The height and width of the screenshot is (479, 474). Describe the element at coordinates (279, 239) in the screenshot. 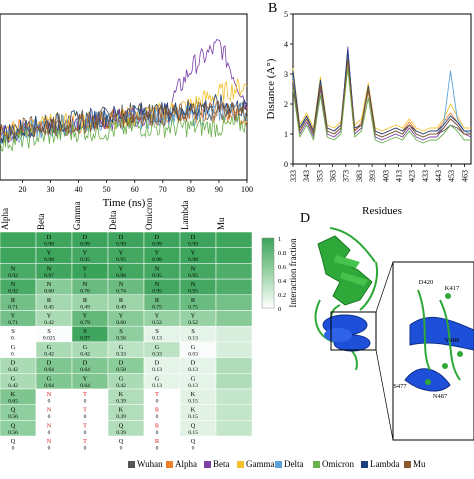

I see `colorbar-tick-label: 1` at that location.